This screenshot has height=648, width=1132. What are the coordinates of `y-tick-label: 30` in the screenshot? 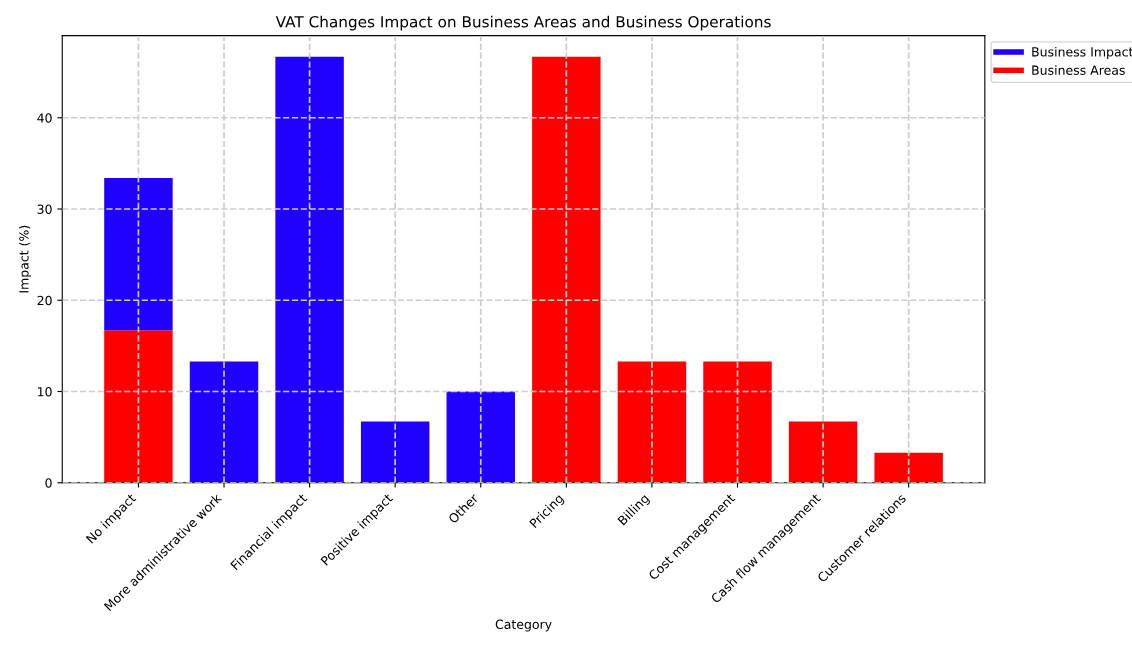 It's located at (44, 209).